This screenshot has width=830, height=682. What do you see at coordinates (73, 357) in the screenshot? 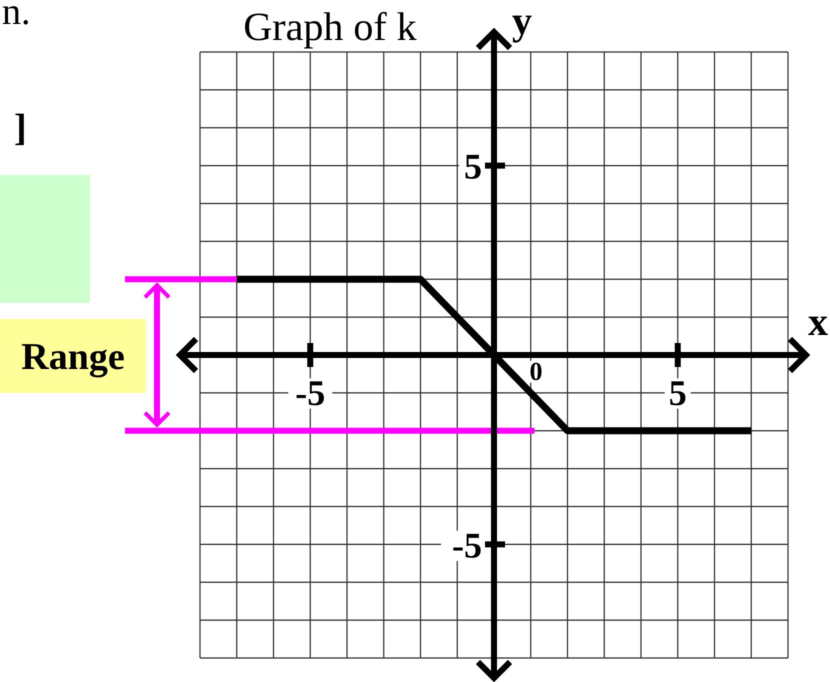
I see `text: Range` at bounding box center [73, 357].